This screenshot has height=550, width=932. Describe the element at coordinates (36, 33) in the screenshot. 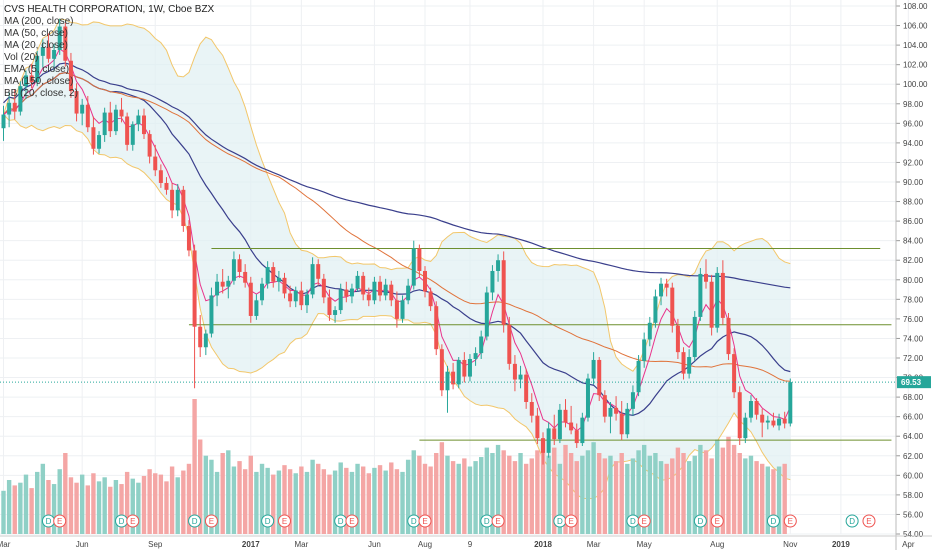

I see `indicator-ma50: MA (50, close)` at that location.